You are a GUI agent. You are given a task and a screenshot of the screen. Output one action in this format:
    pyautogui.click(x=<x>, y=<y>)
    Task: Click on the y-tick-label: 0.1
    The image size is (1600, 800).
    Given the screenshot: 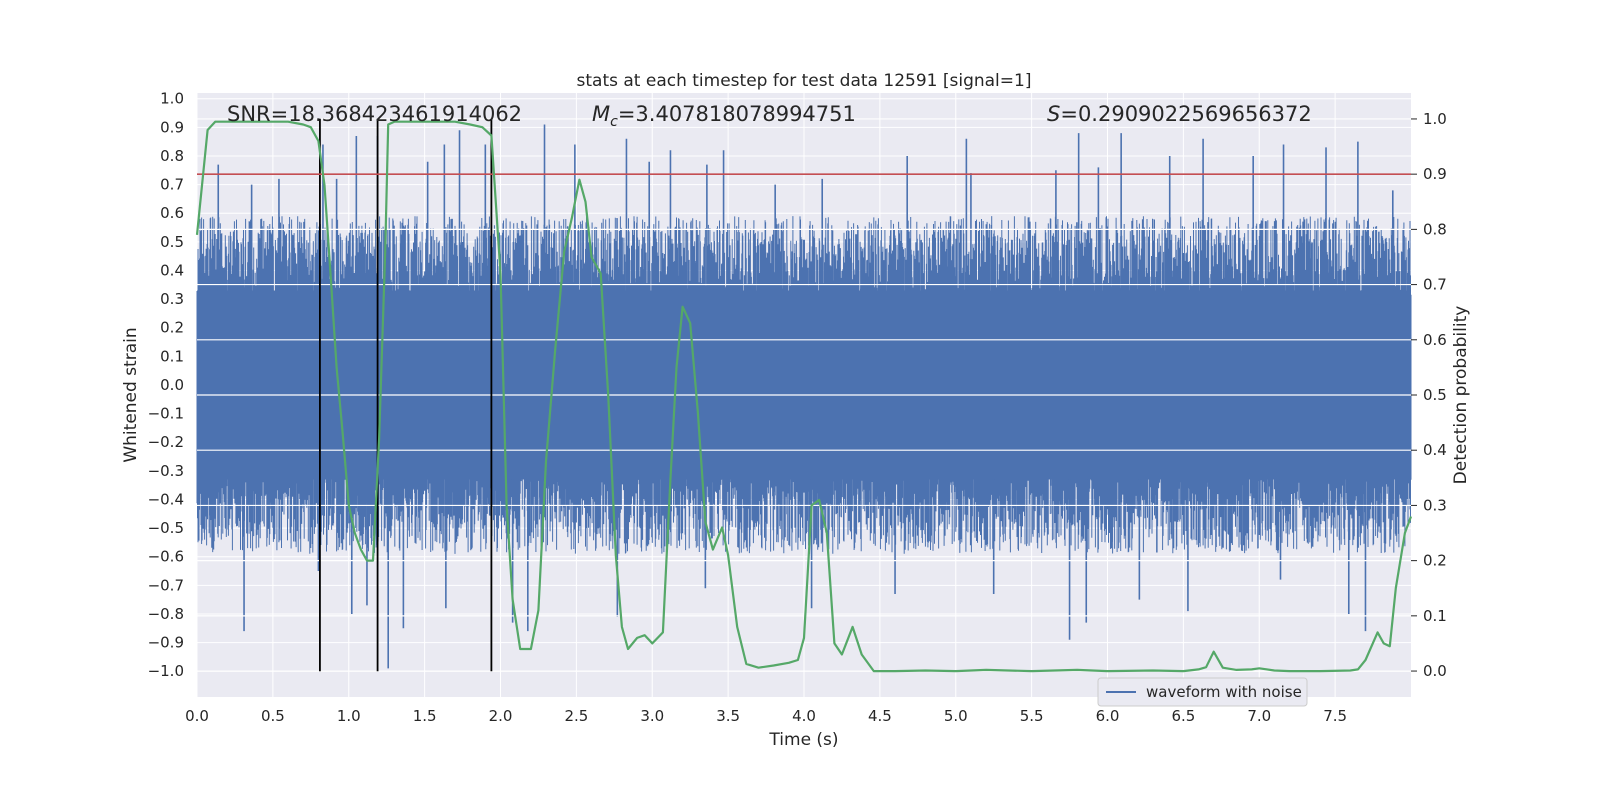 What is the action you would take?
    pyautogui.click(x=172, y=356)
    